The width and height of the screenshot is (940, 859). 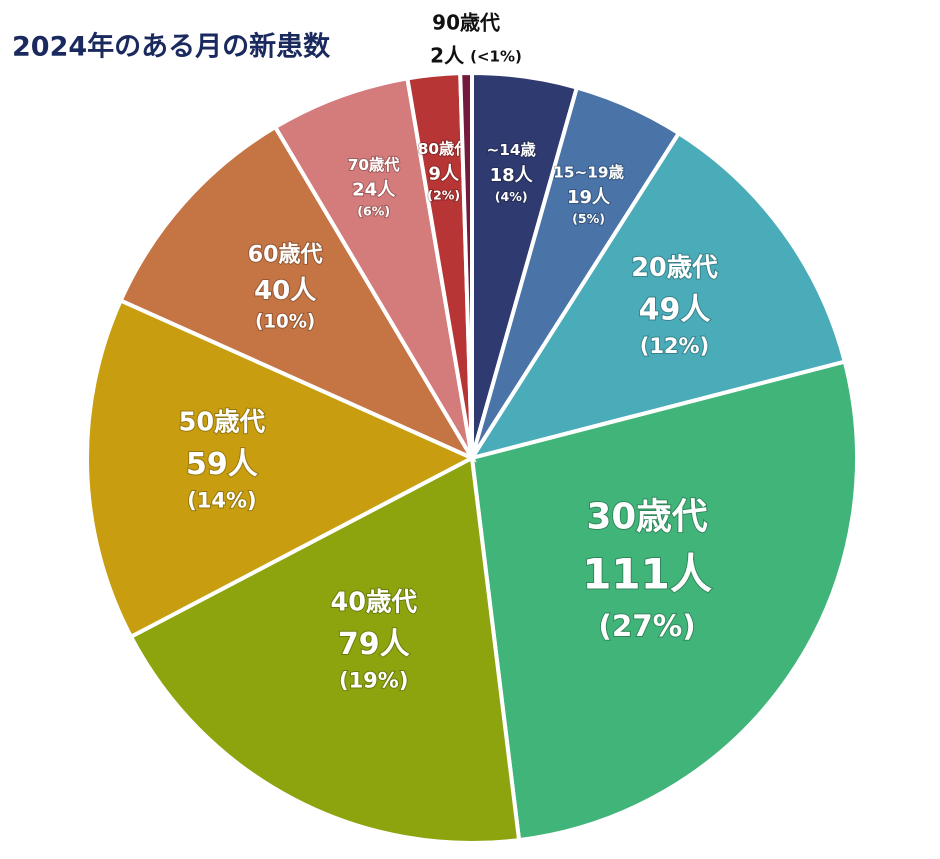 What do you see at coordinates (674, 268) in the screenshot?
I see `slice-label: 20歳代` at bounding box center [674, 268].